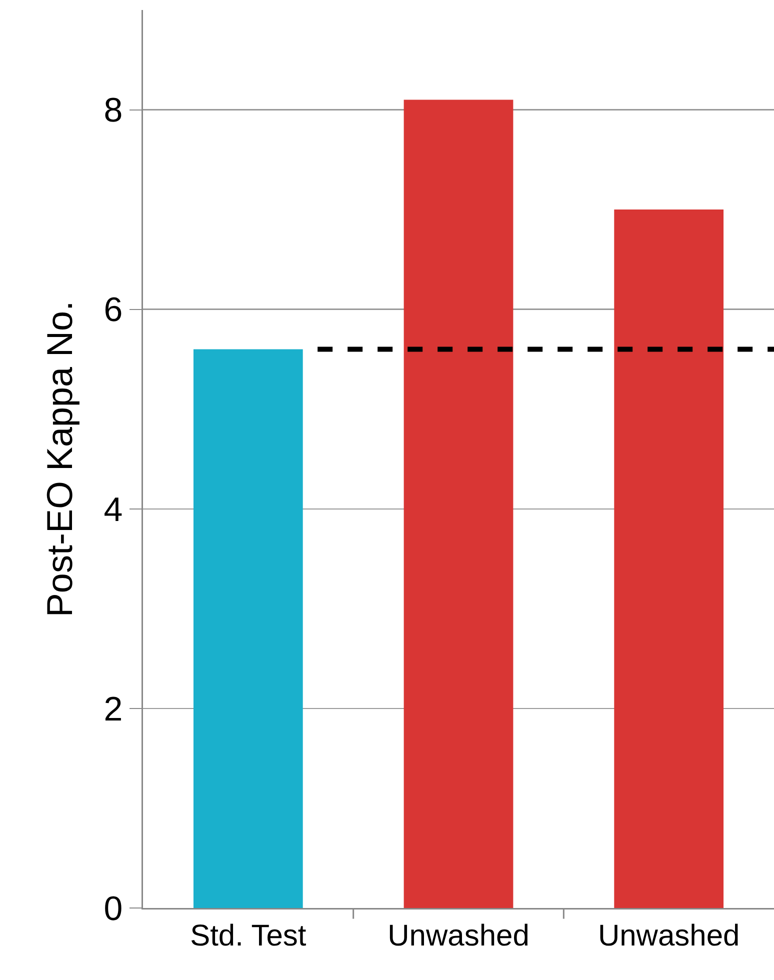 This screenshot has width=774, height=980. I want to click on y-tick-label: 6, so click(113, 310).